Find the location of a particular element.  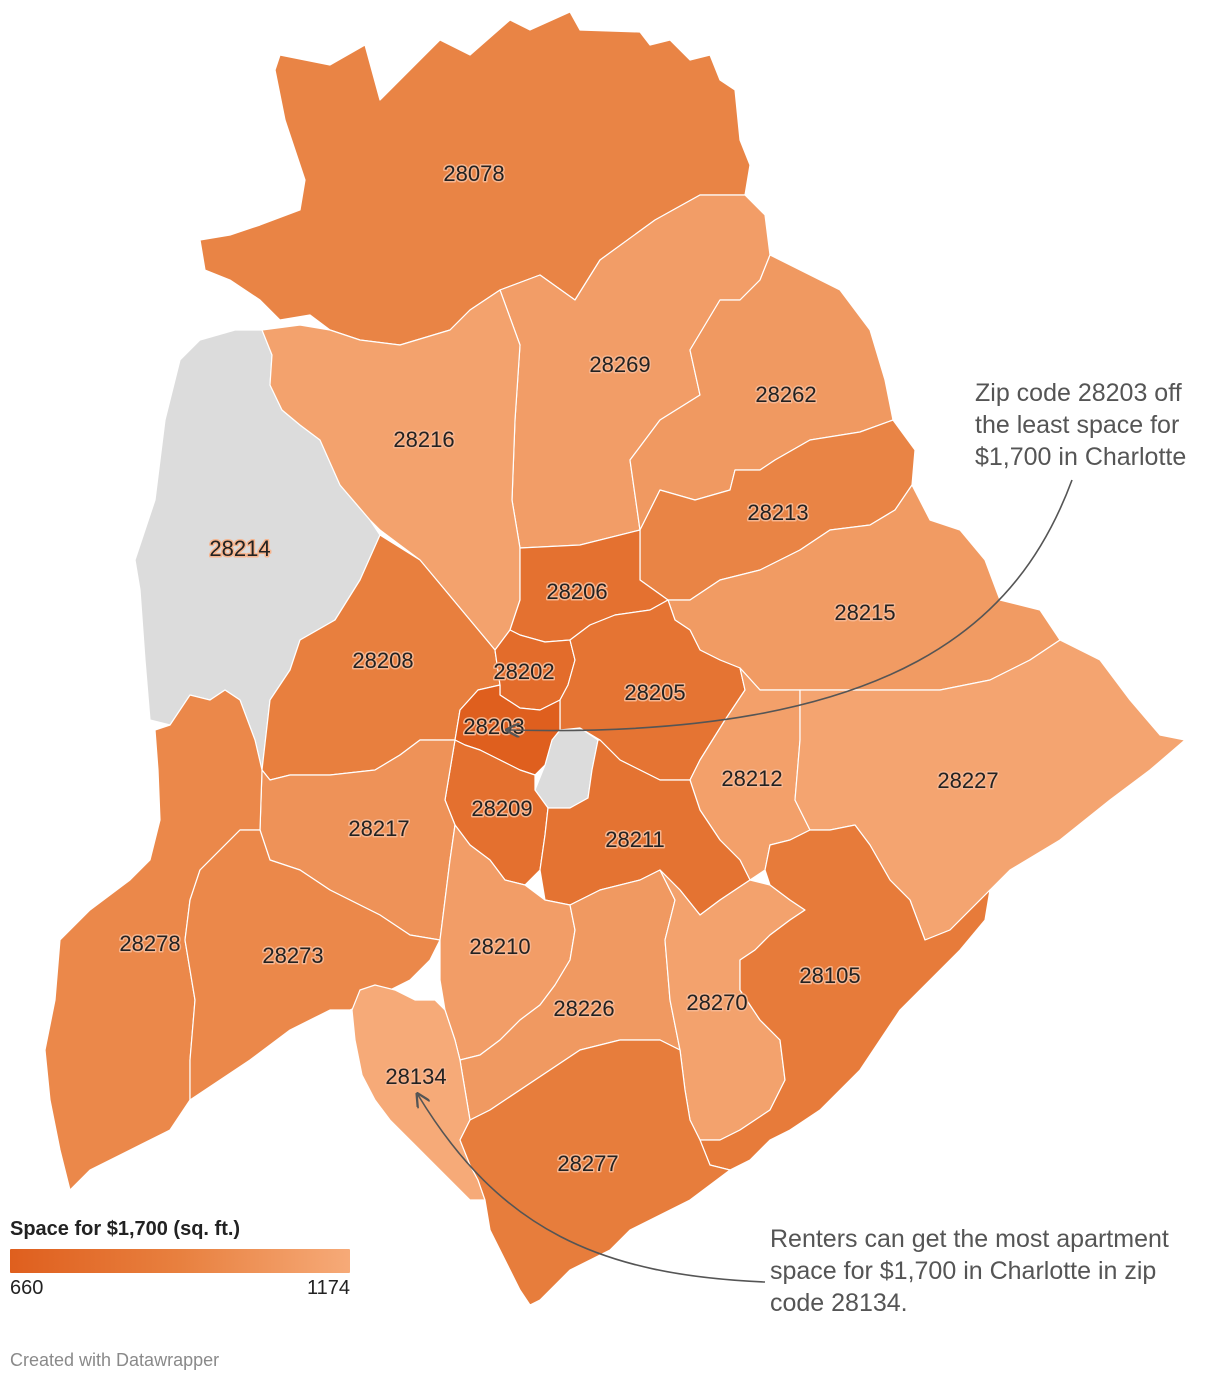

legend-min-label: 660 is located at coordinates (27, 1288).